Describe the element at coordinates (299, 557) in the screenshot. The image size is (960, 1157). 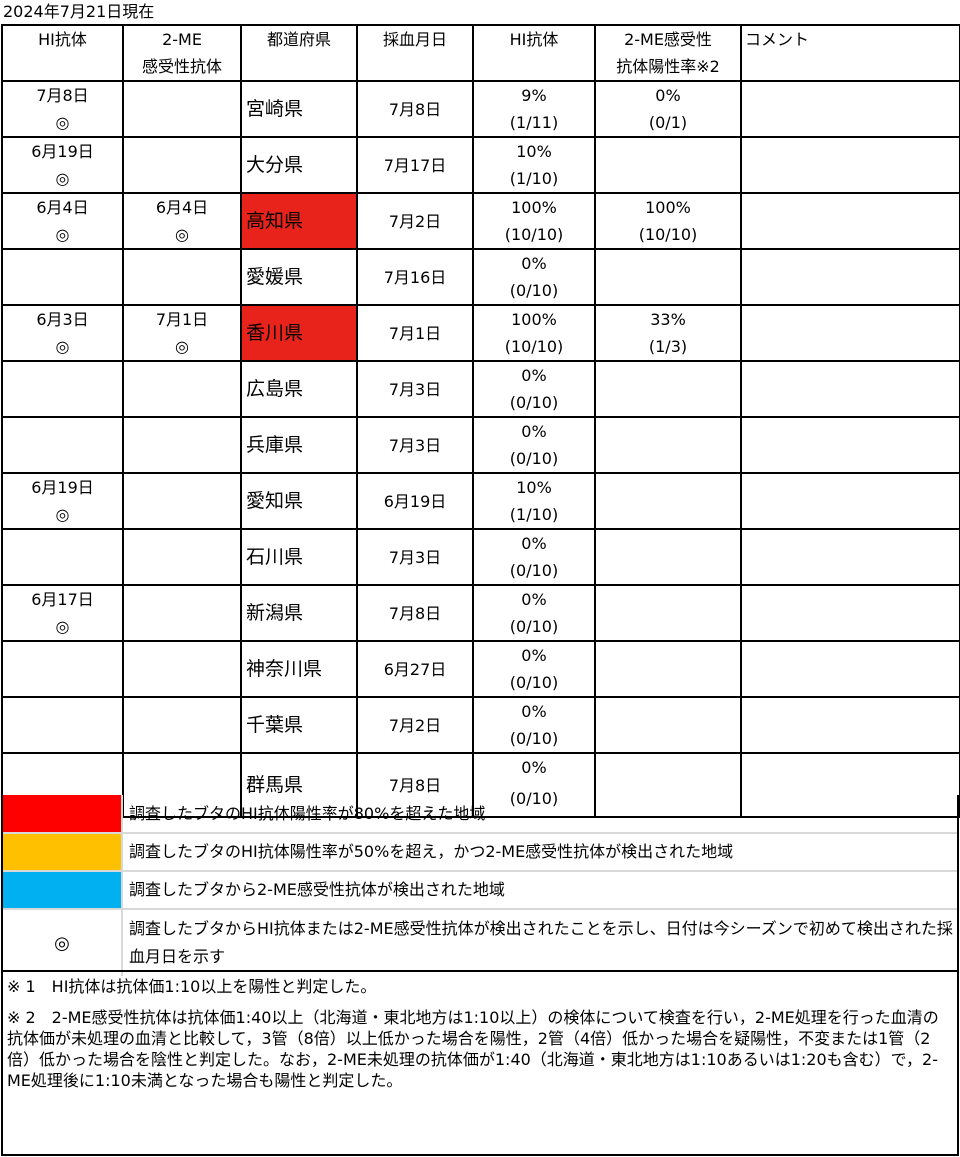
I see `prefecture: 石川県` at that location.